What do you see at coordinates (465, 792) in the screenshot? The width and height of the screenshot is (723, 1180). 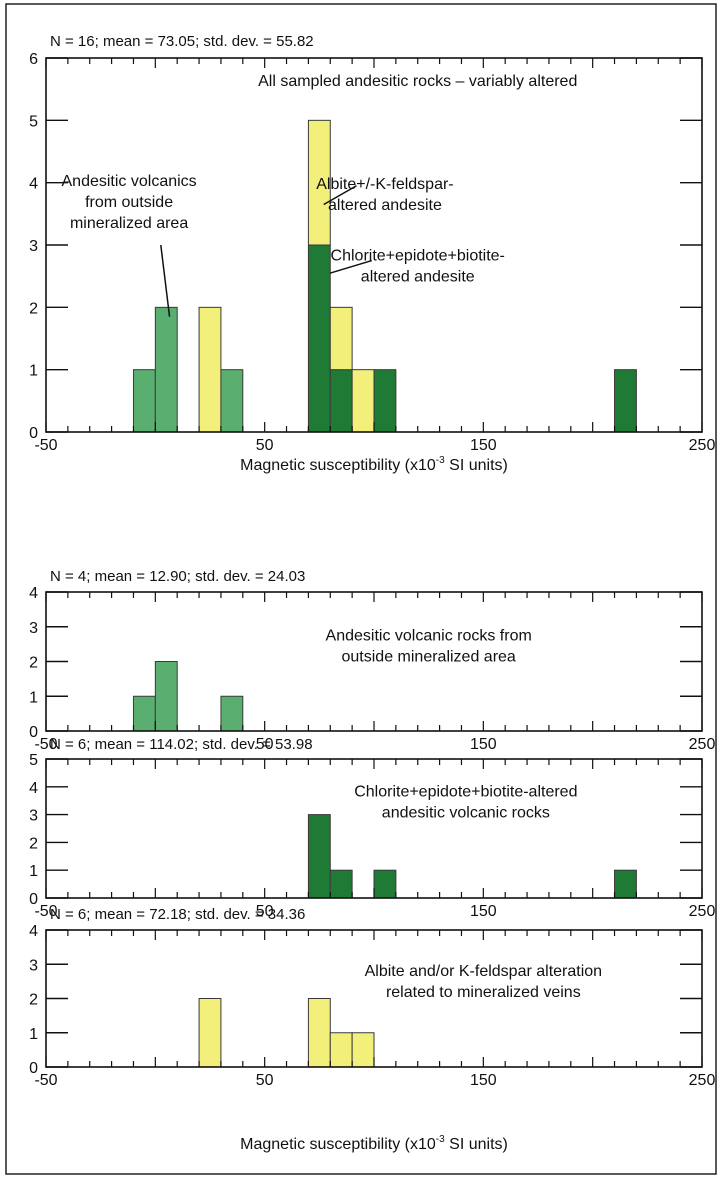 I see `annotation-label: Chlorite+epidote+biotite-altered` at bounding box center [465, 792].